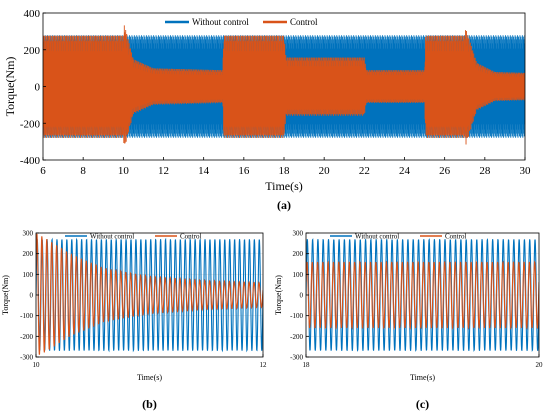 This screenshot has height=416, width=550. What do you see at coordinates (526, 171) in the screenshot?
I see `x-tick-label: 30` at bounding box center [526, 171].